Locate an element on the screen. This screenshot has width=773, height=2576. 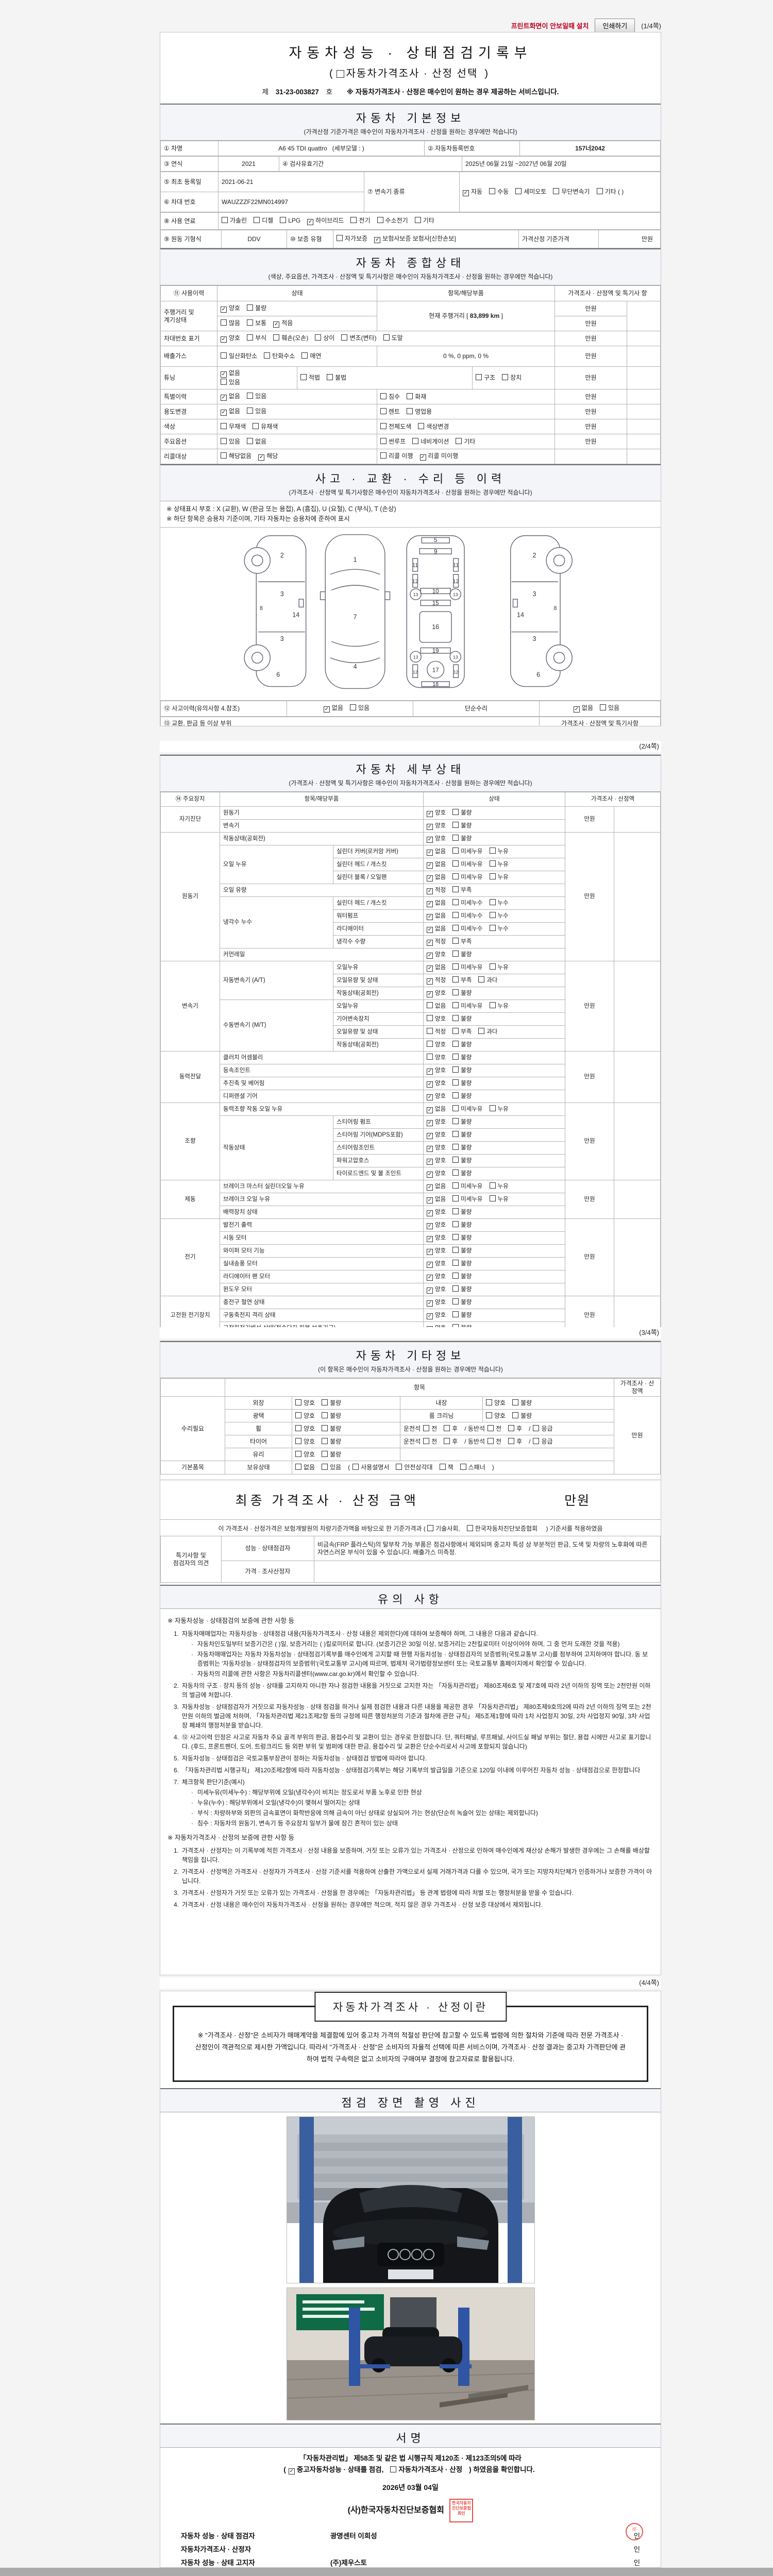
interior-options: 양호 불량 is located at coordinates (548, 1403).